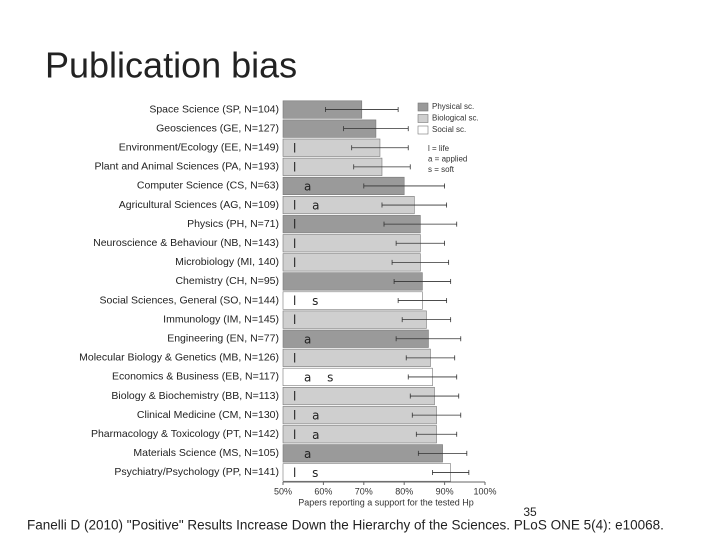  What do you see at coordinates (223, 339) in the screenshot?
I see `category-label: Engineering (EN, N=77)` at bounding box center [223, 339].